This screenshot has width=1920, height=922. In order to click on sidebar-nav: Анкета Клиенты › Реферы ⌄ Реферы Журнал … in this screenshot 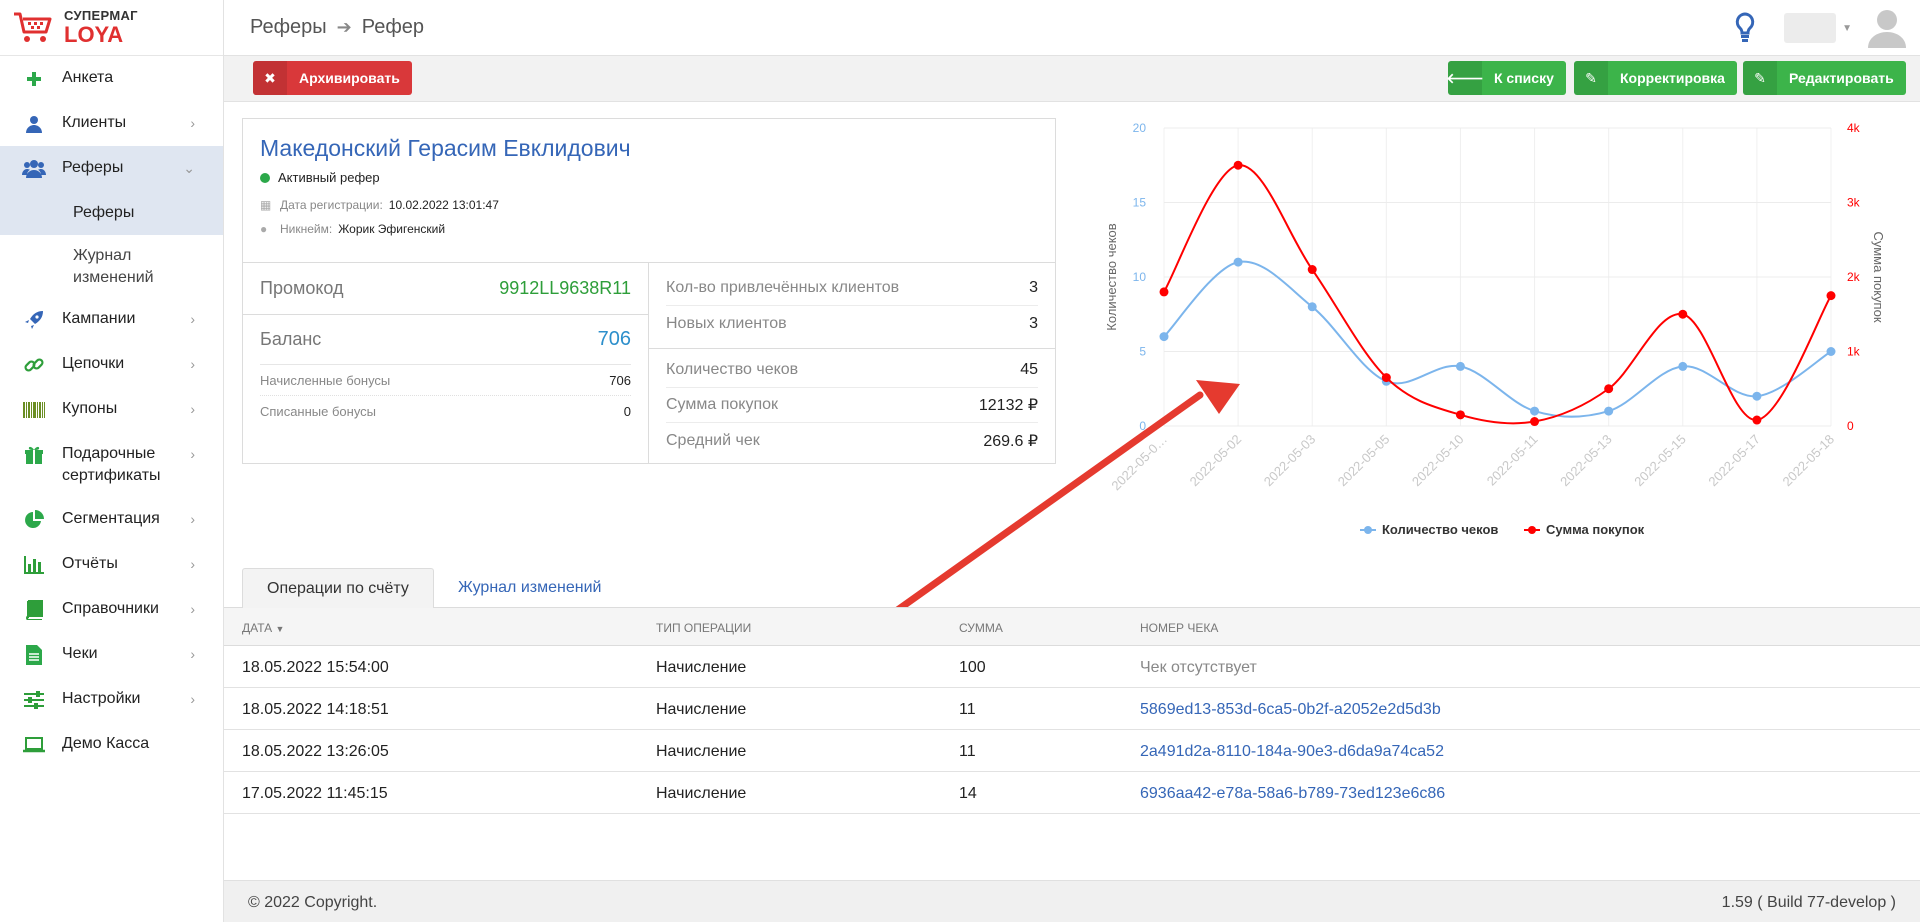, I will do `click(111, 411)`.